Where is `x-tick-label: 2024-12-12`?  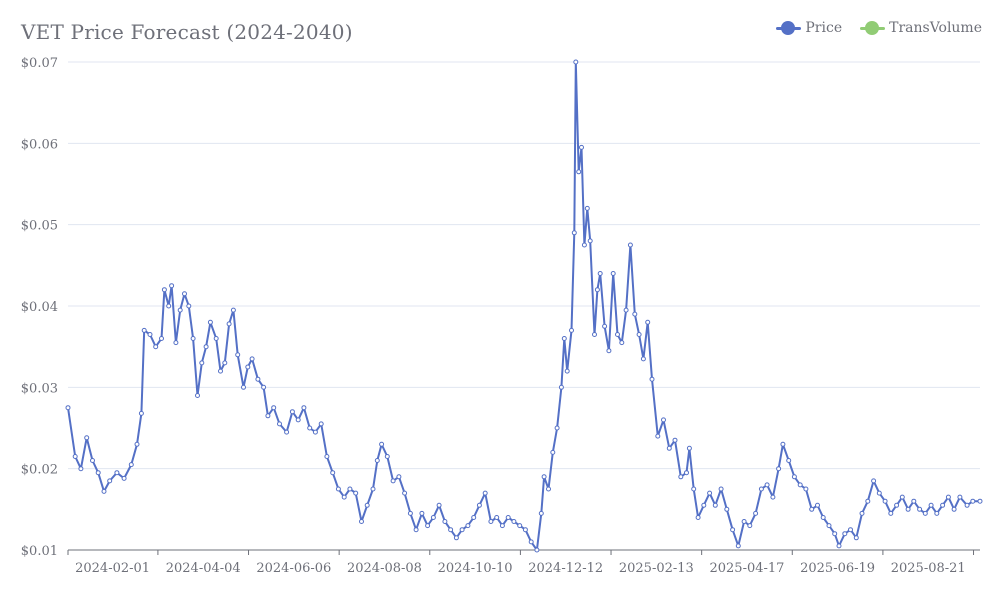 x-tick-label: 2024-12-12 is located at coordinates (565, 568).